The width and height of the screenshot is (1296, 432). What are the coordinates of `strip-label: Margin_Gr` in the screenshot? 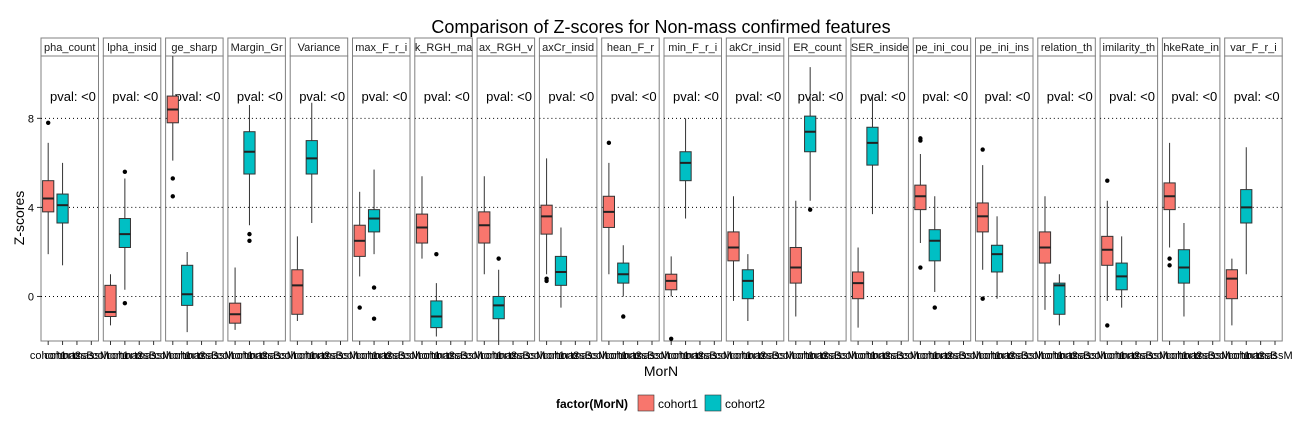 It's located at (257, 48).